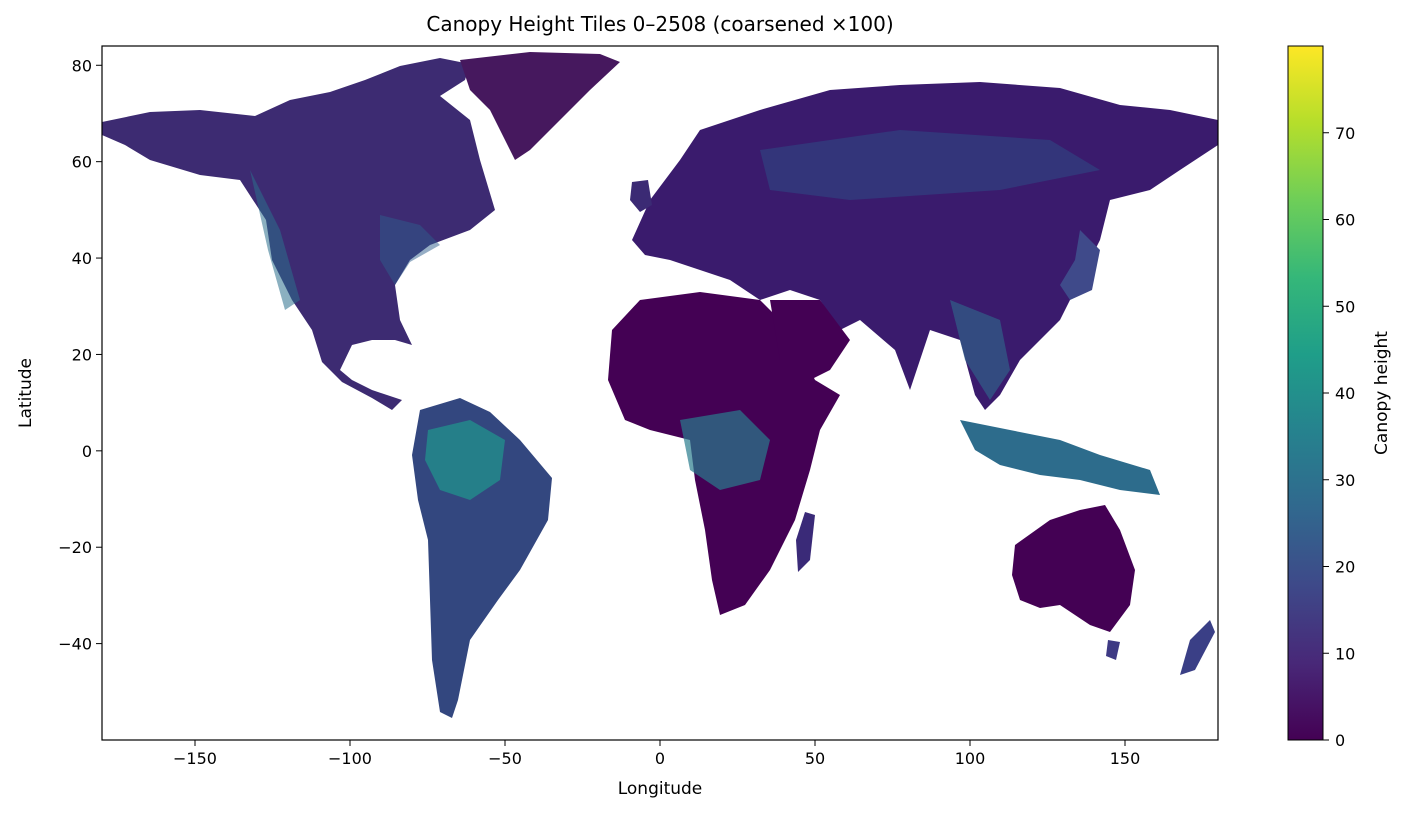 The height and width of the screenshot is (817, 1406). I want to click on y-tick-label: 20, so click(82, 354).